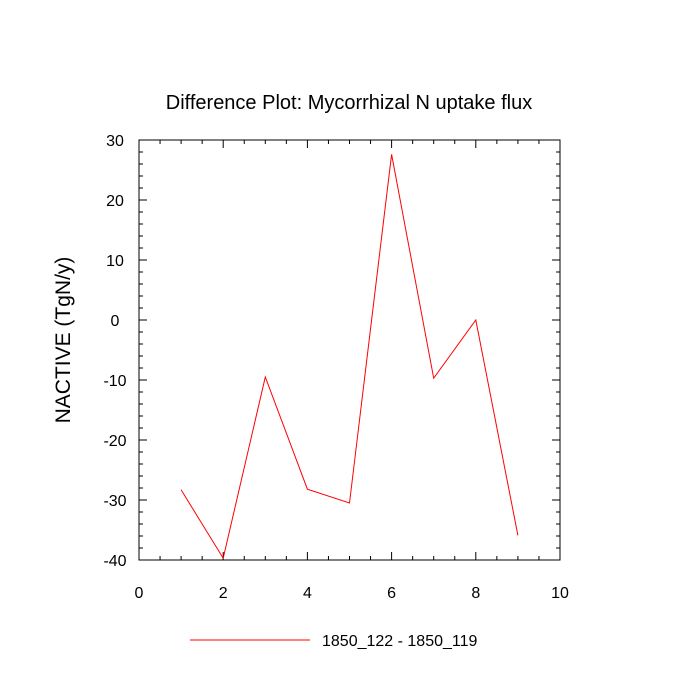  What do you see at coordinates (139, 593) in the screenshot?
I see `x-tick-label: 0` at bounding box center [139, 593].